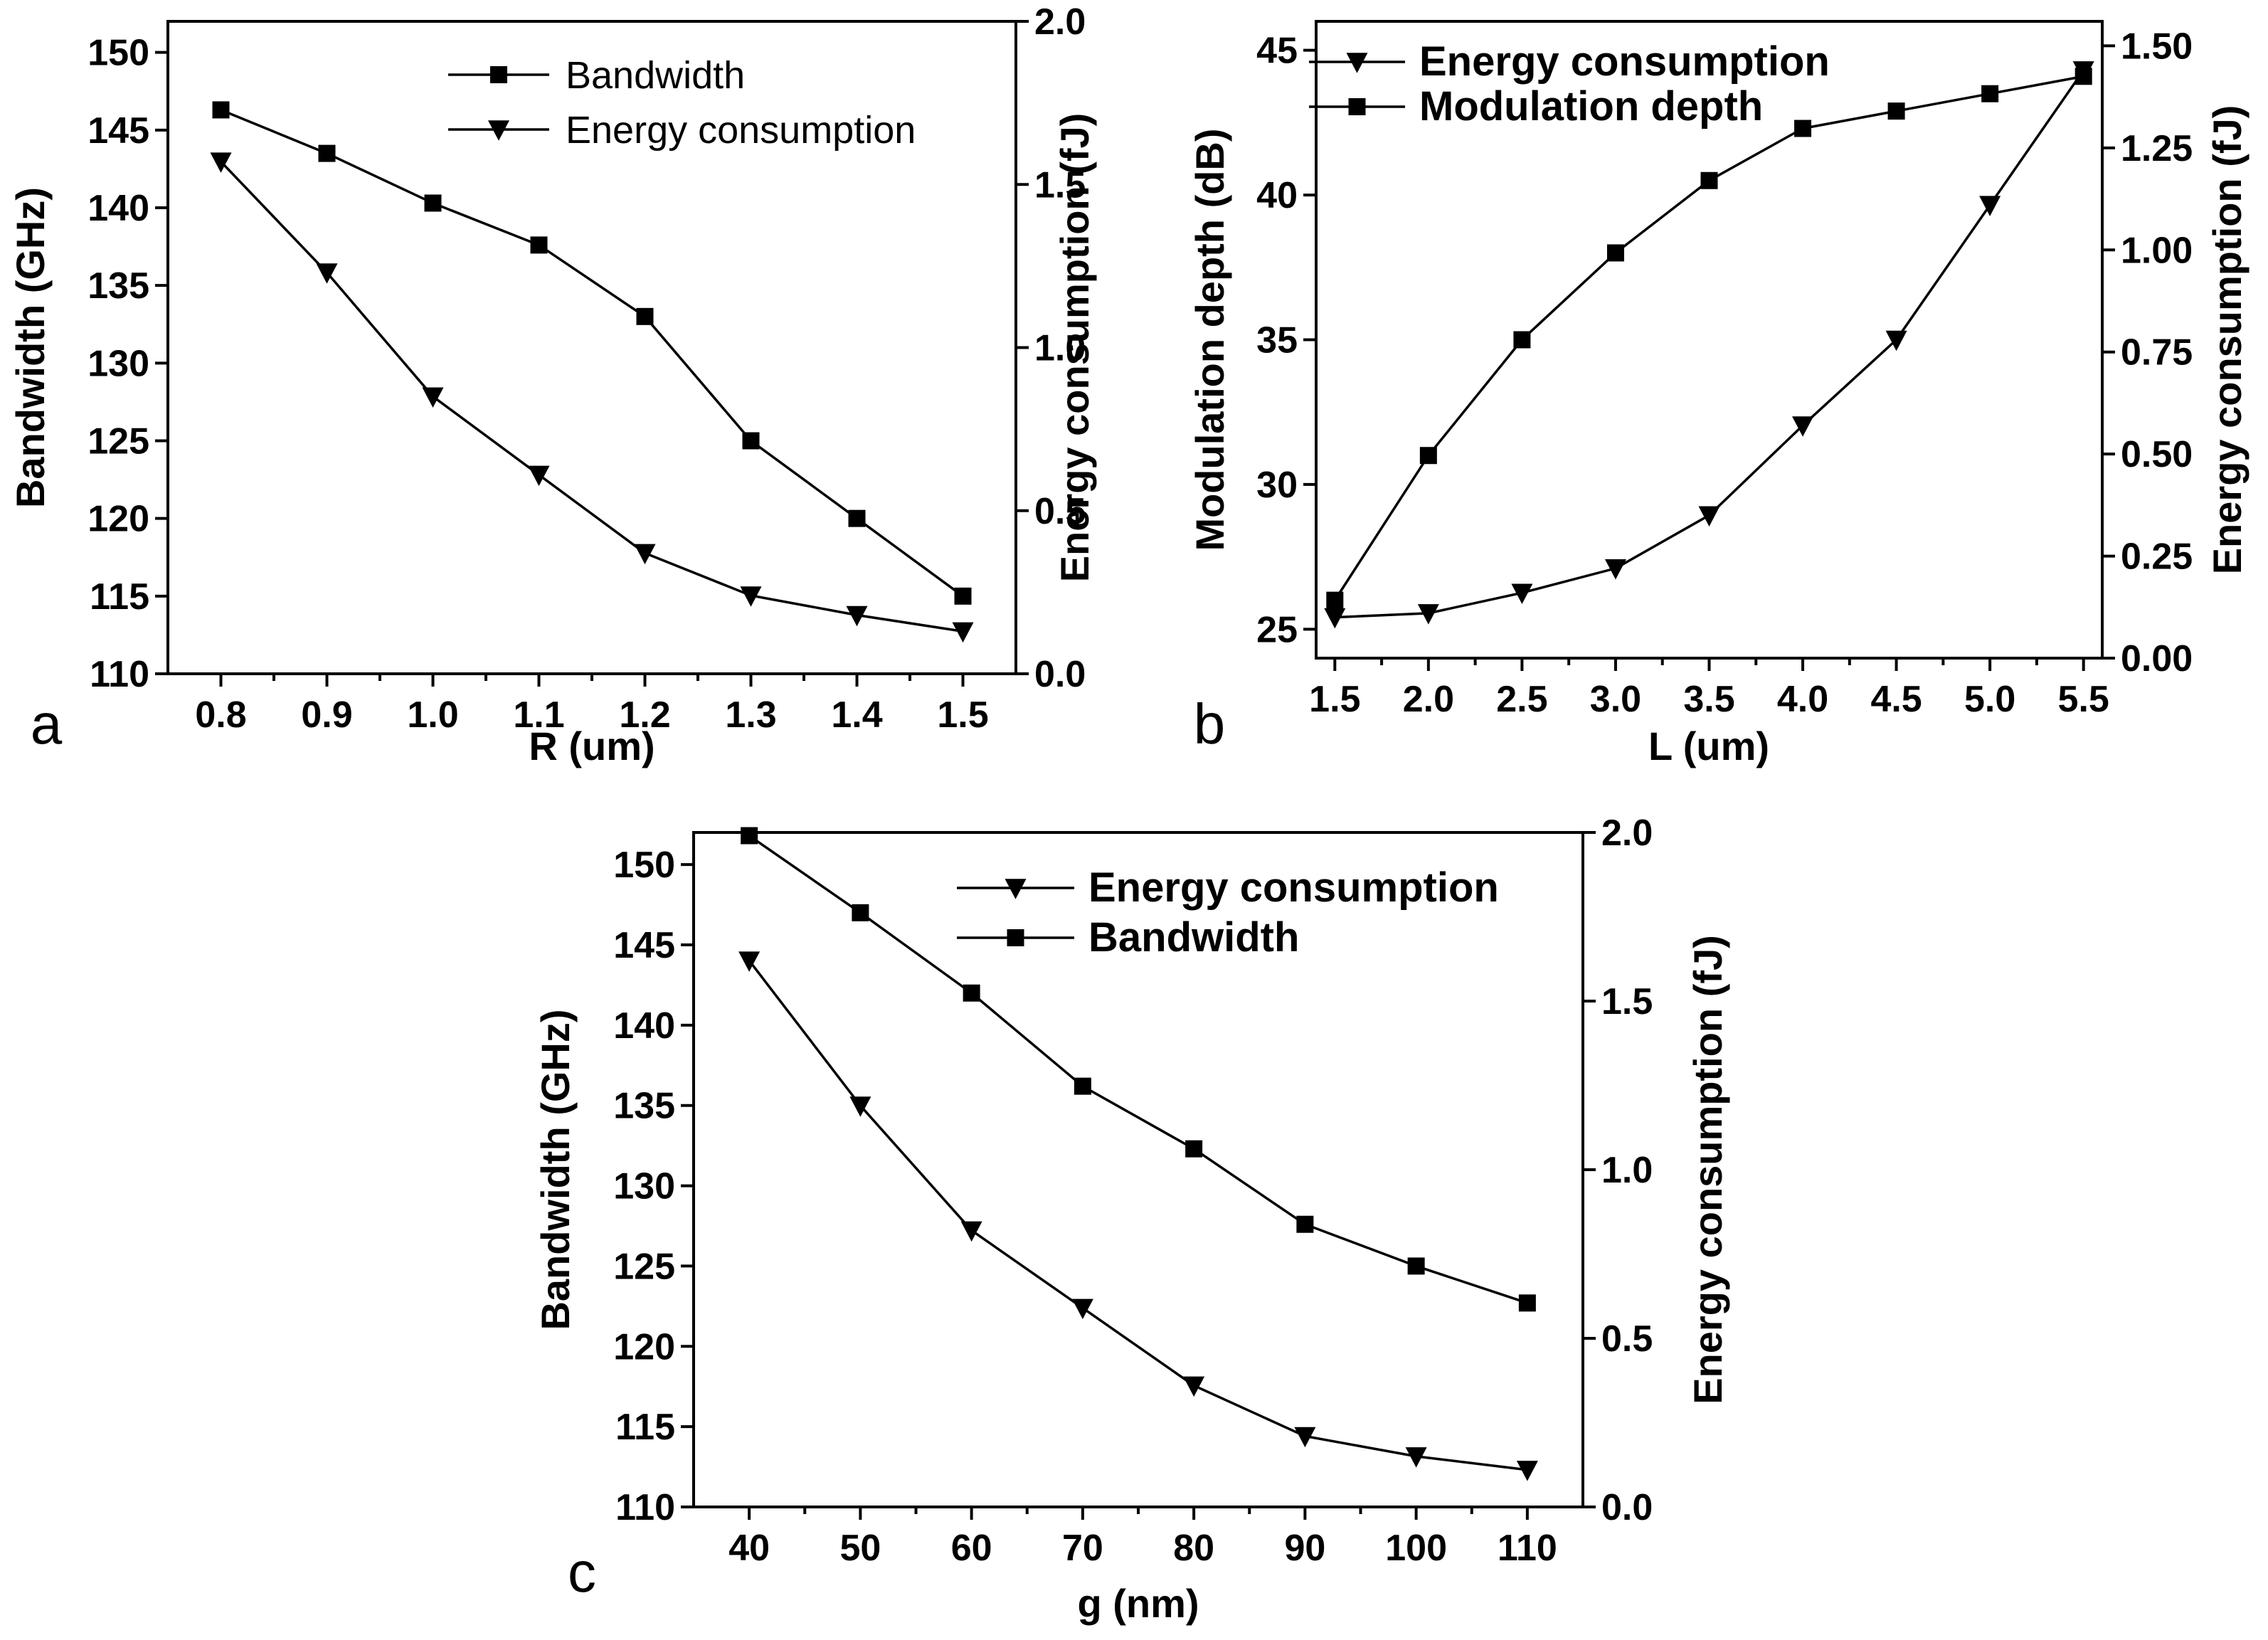 The width and height of the screenshot is (2268, 1640). I want to click on x-tick-label: 2.5, so click(1522, 699).